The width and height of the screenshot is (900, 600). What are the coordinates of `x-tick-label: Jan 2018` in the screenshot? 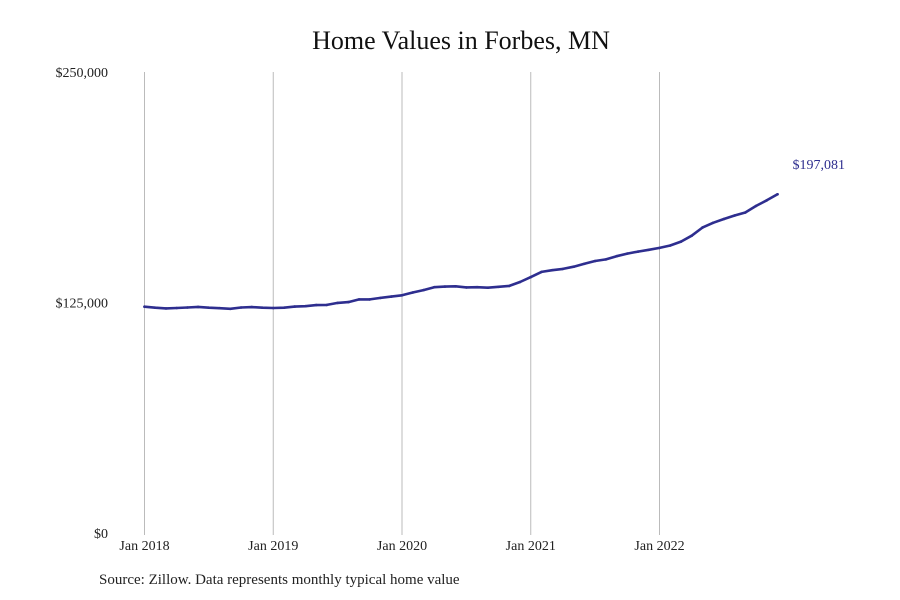 It's located at (144, 546).